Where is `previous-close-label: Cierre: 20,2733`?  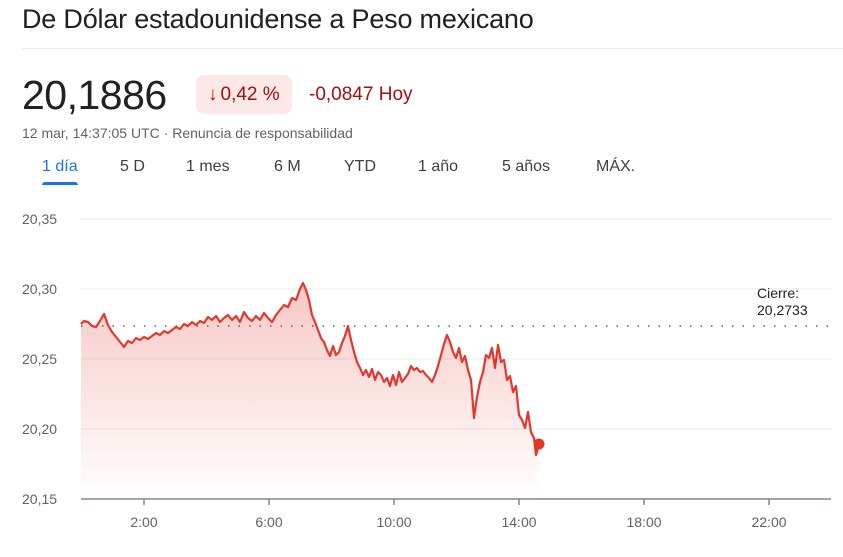 previous-close-label: Cierre: 20,2733 is located at coordinates (782, 302).